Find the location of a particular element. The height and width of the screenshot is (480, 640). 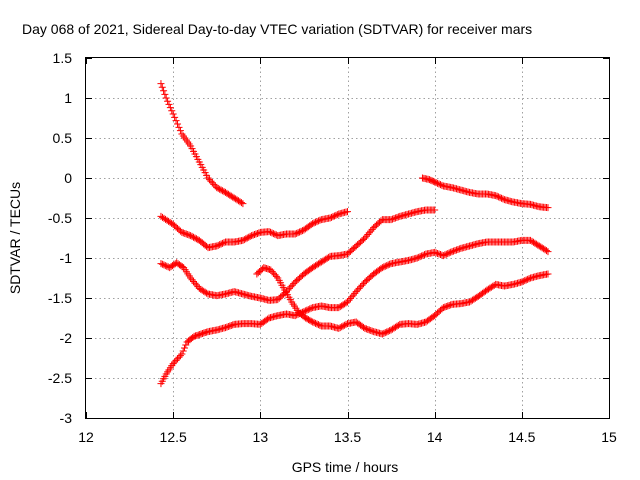

y-tick-label: -1 is located at coordinates (66, 258).